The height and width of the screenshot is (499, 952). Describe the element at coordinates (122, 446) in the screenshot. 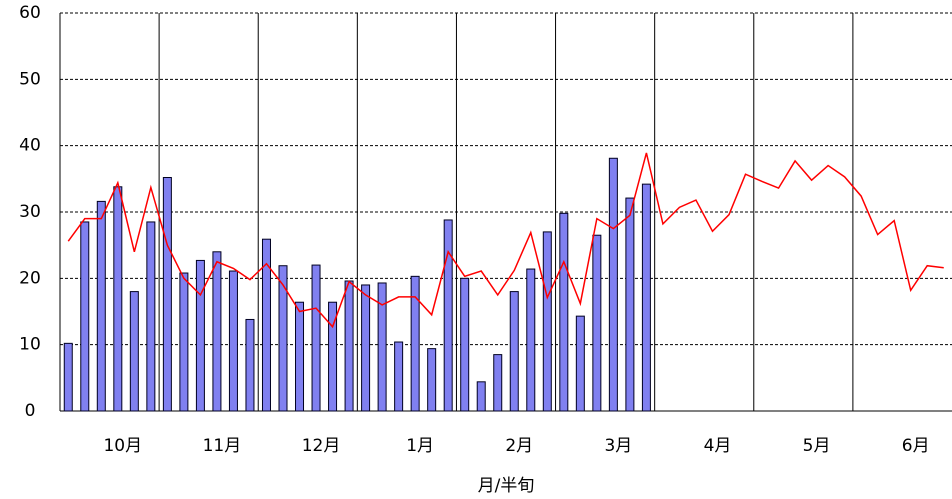

I see `x-tick-label: 10月` at that location.